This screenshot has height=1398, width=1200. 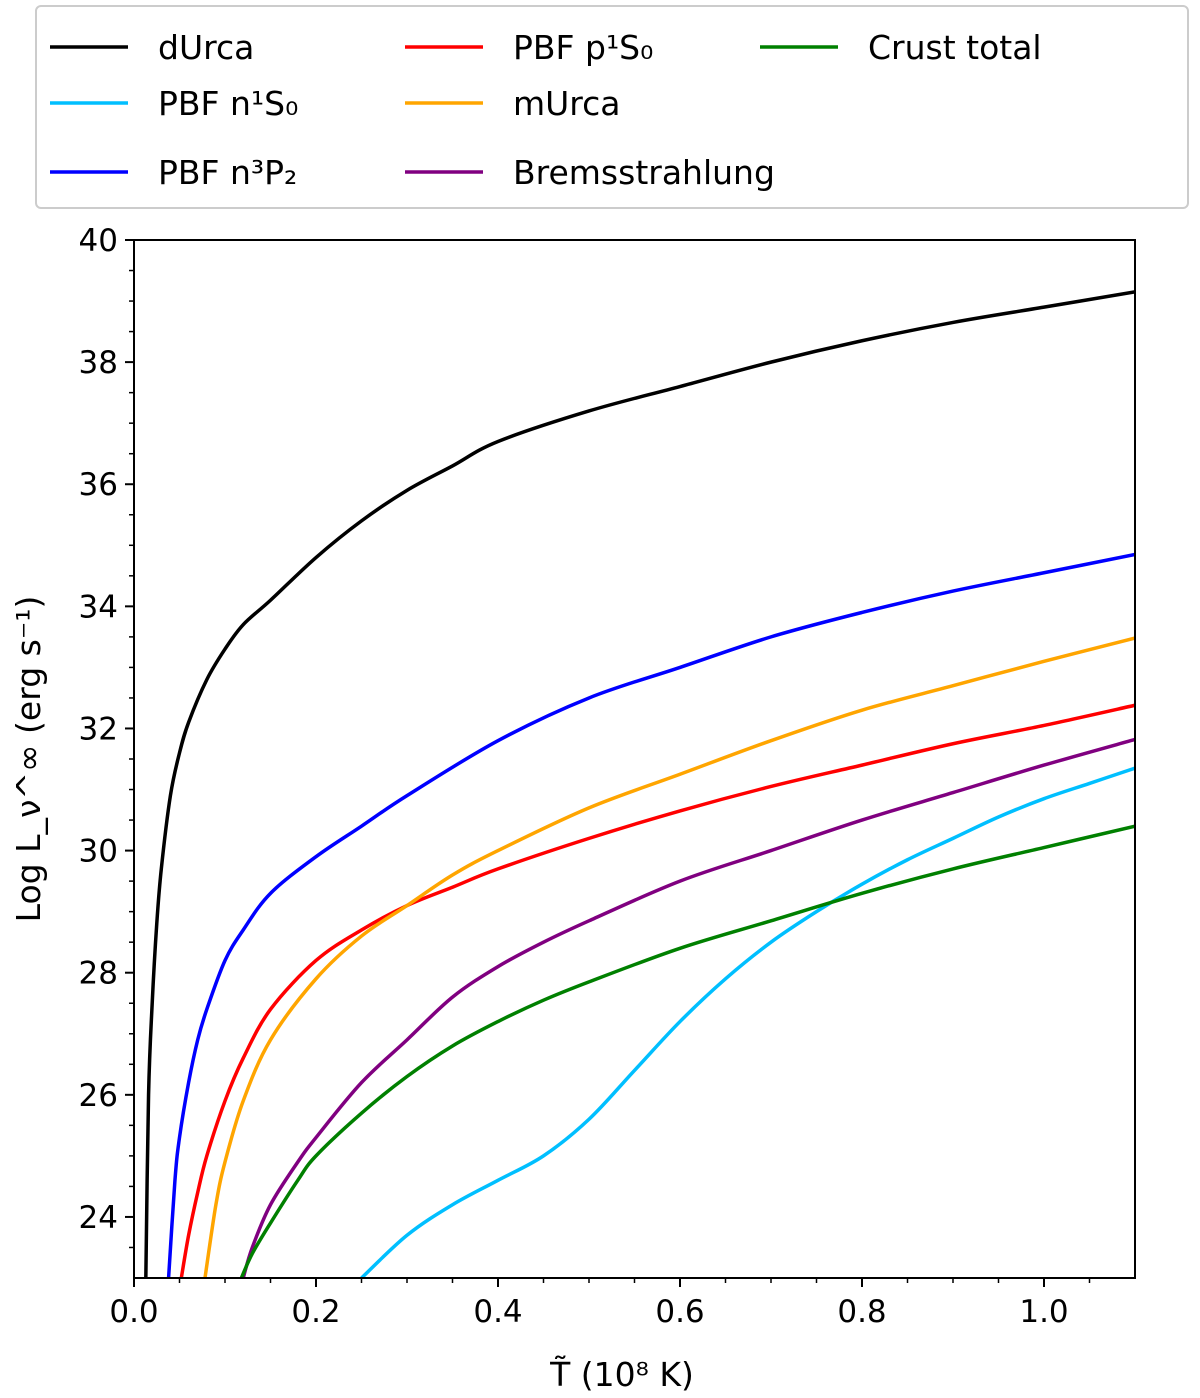 I want to click on y-tick-label: 36, so click(x=98, y=485).